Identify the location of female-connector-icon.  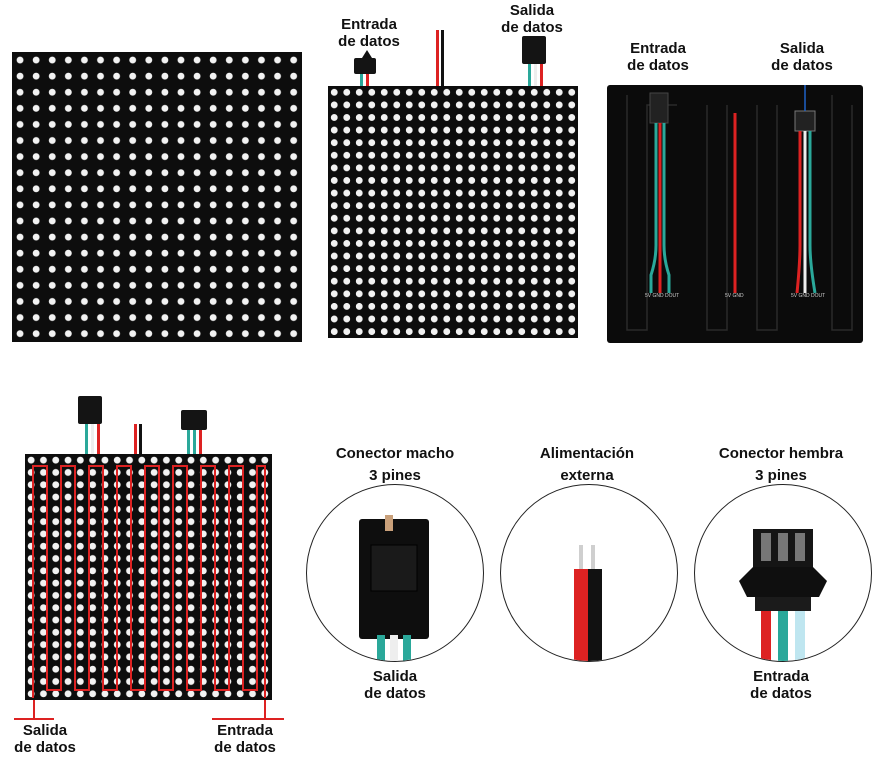
(783, 595).